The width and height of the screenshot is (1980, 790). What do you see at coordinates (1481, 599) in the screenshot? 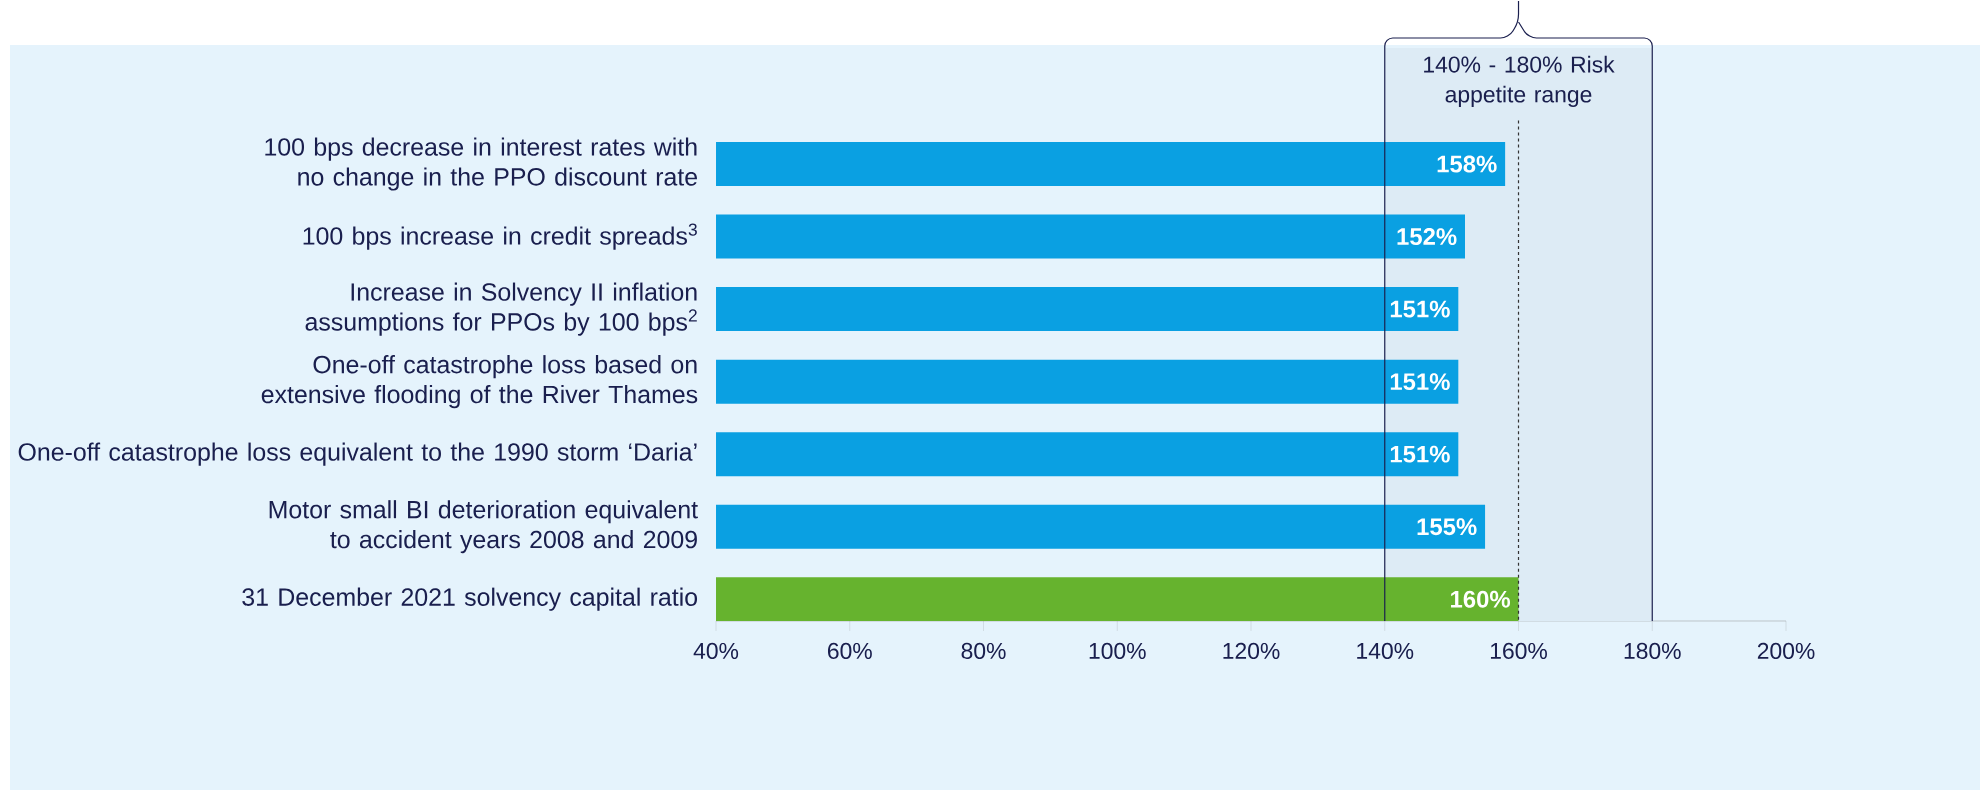
I see `data-label: 160%` at bounding box center [1481, 599].